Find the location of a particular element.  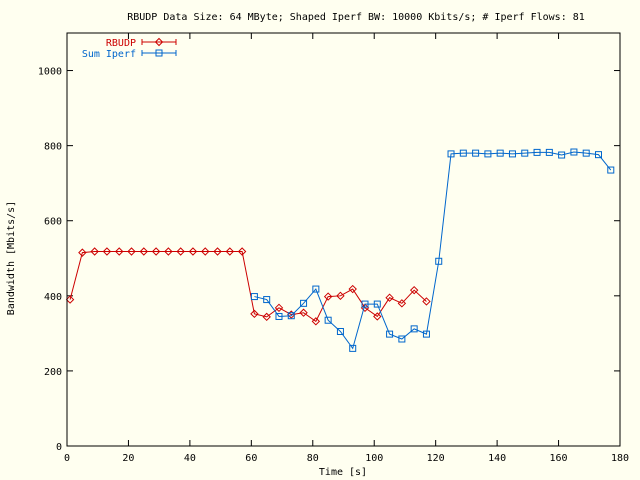

x-tick-label: 180 is located at coordinates (620, 458).